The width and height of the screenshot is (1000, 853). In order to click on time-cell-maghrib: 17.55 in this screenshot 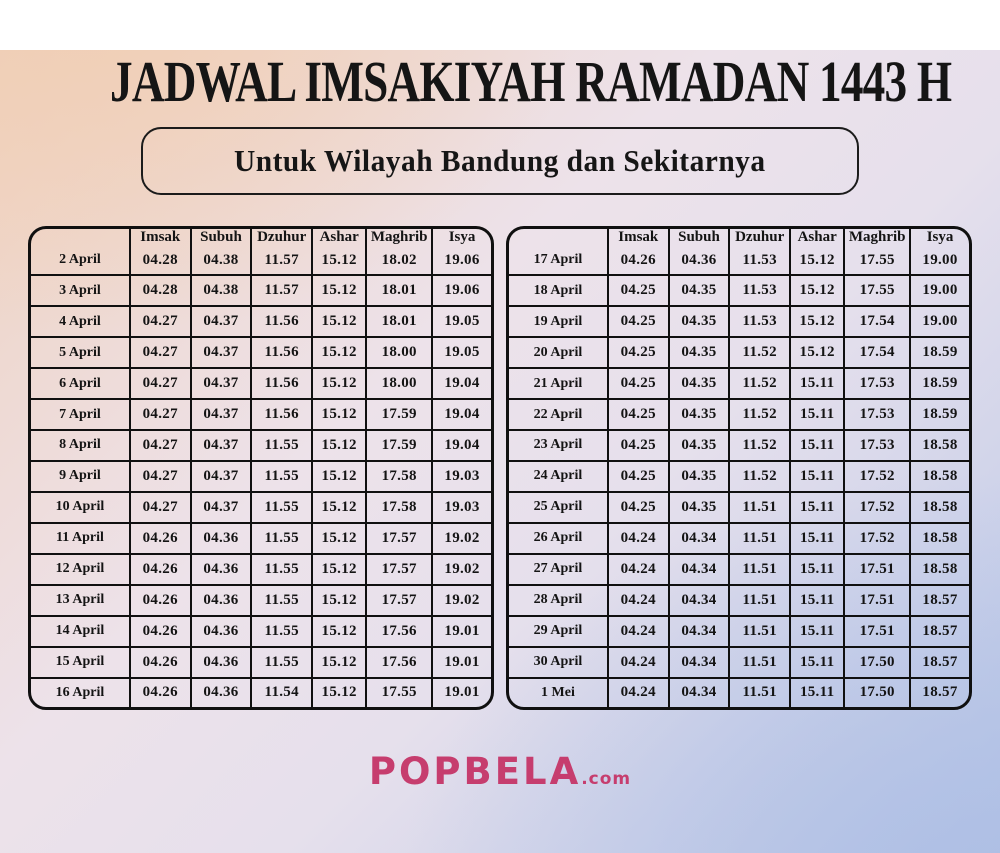, I will do `click(877, 261)`.